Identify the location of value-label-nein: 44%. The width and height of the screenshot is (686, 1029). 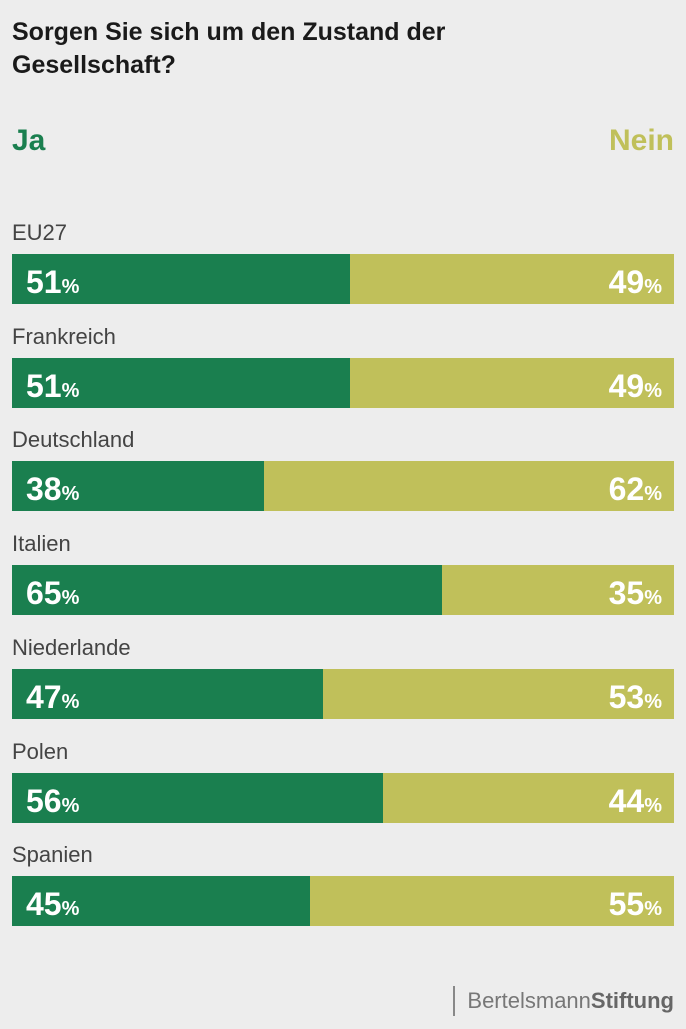
(635, 800).